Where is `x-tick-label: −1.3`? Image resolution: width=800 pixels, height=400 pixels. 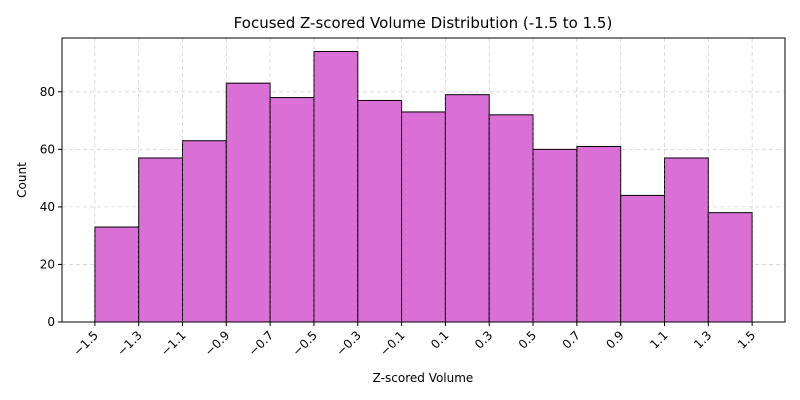 x-tick-label: −1.3 is located at coordinates (129, 343).